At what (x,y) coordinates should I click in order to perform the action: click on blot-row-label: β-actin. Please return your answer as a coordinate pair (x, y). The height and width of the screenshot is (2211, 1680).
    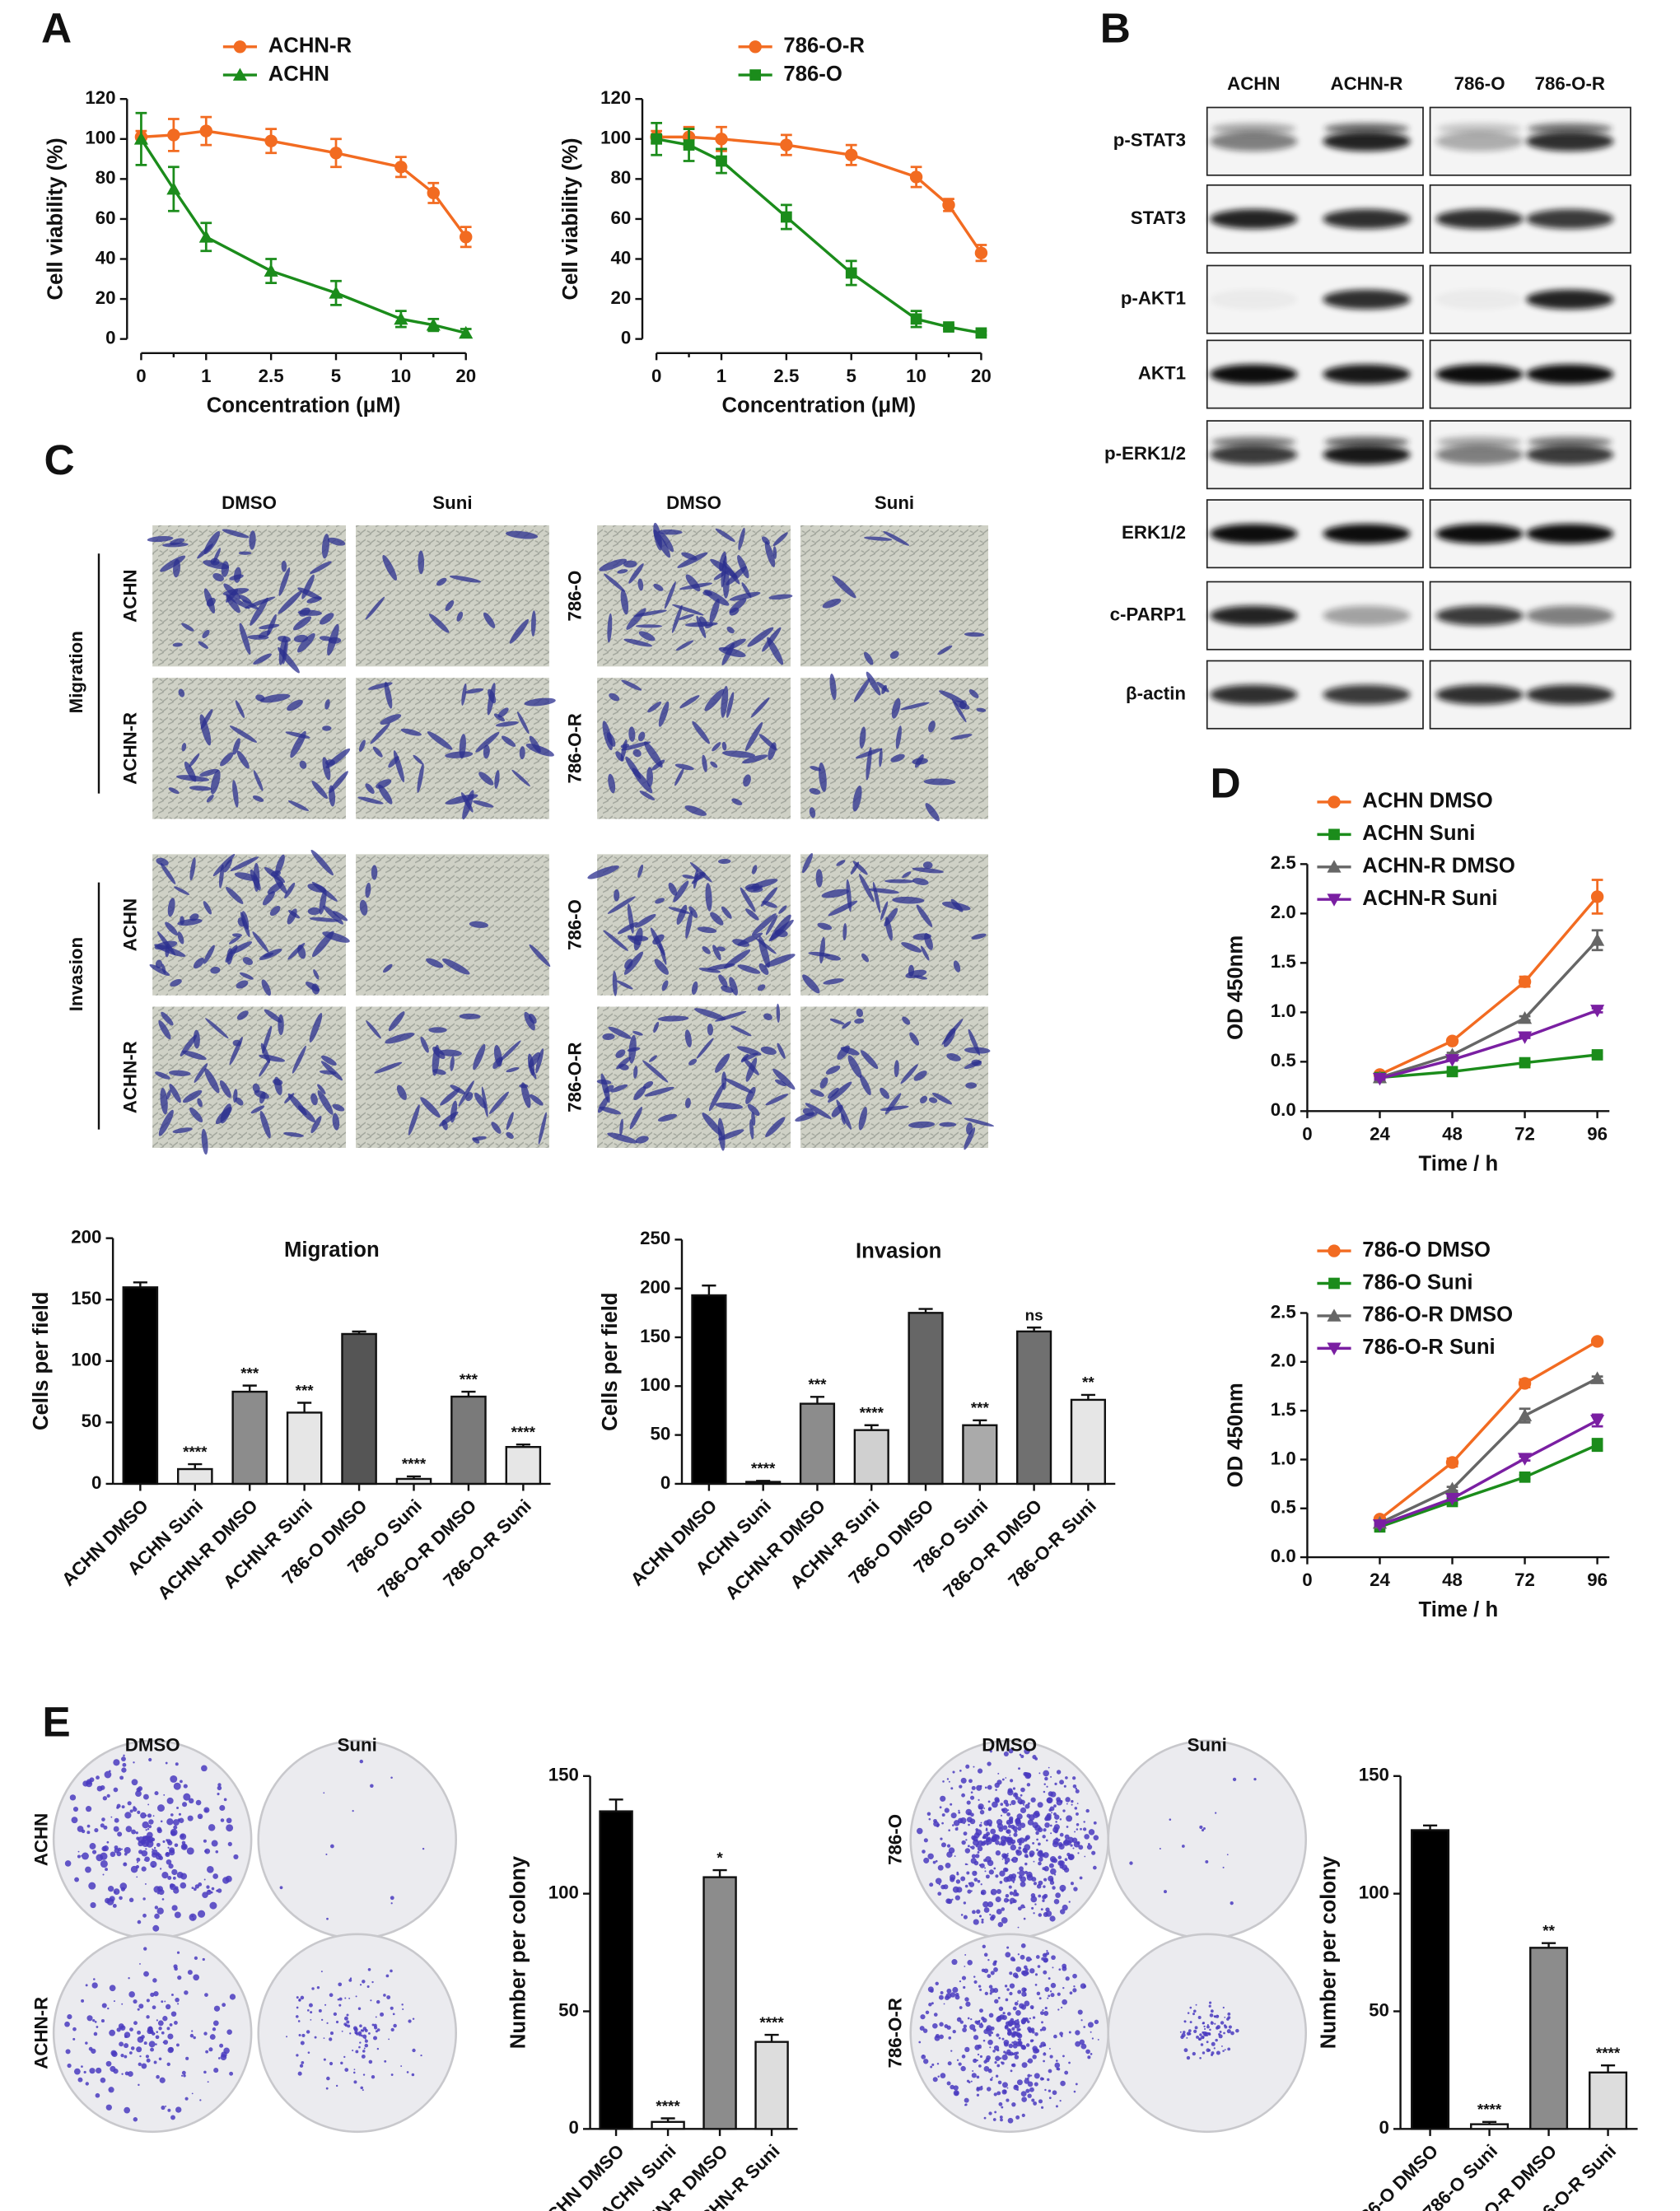
    Looking at the image, I should click on (1156, 693).